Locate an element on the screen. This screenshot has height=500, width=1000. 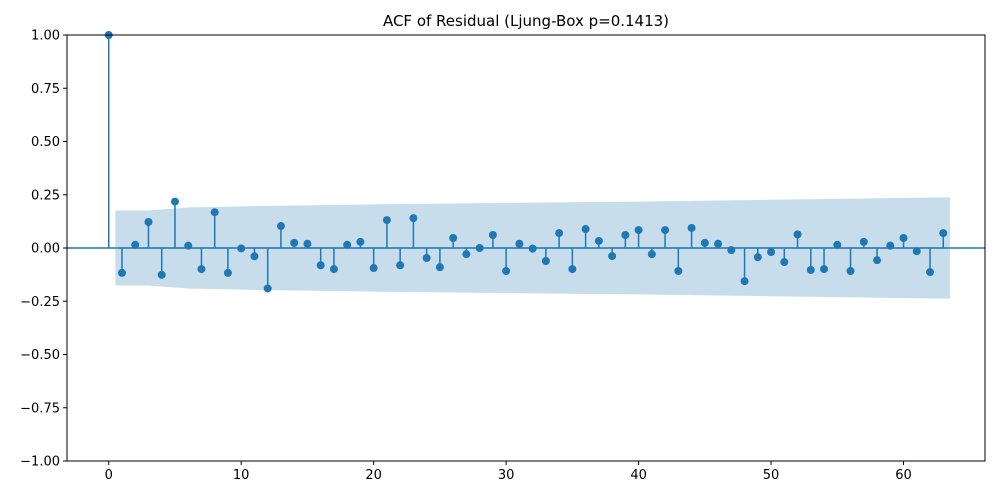
y-axis: −1.00 −0.75 −0.50 −0.25 0.00 0.25 0.50 0.75 1.00 is located at coordinates (43, 249).